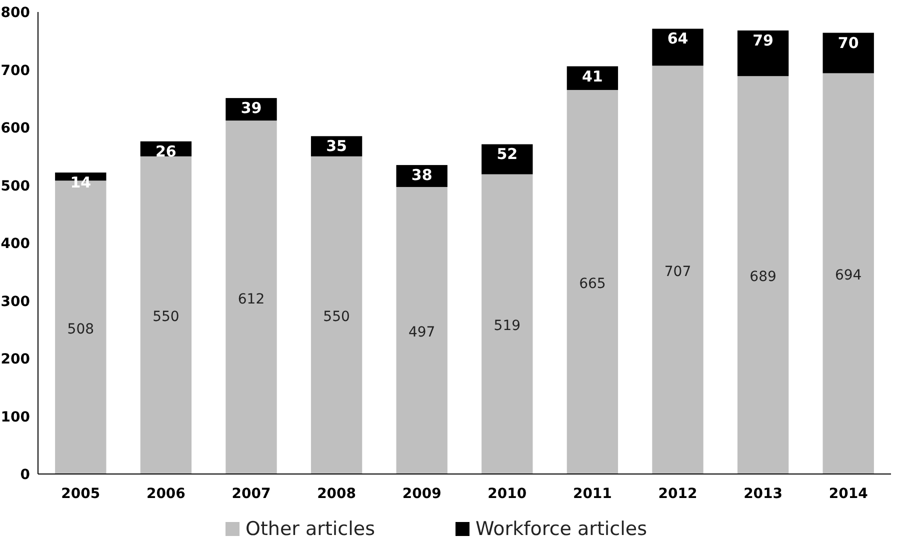 The width and height of the screenshot is (911, 549). What do you see at coordinates (15, 186) in the screenshot?
I see `y-tick-label: 500` at bounding box center [15, 186].